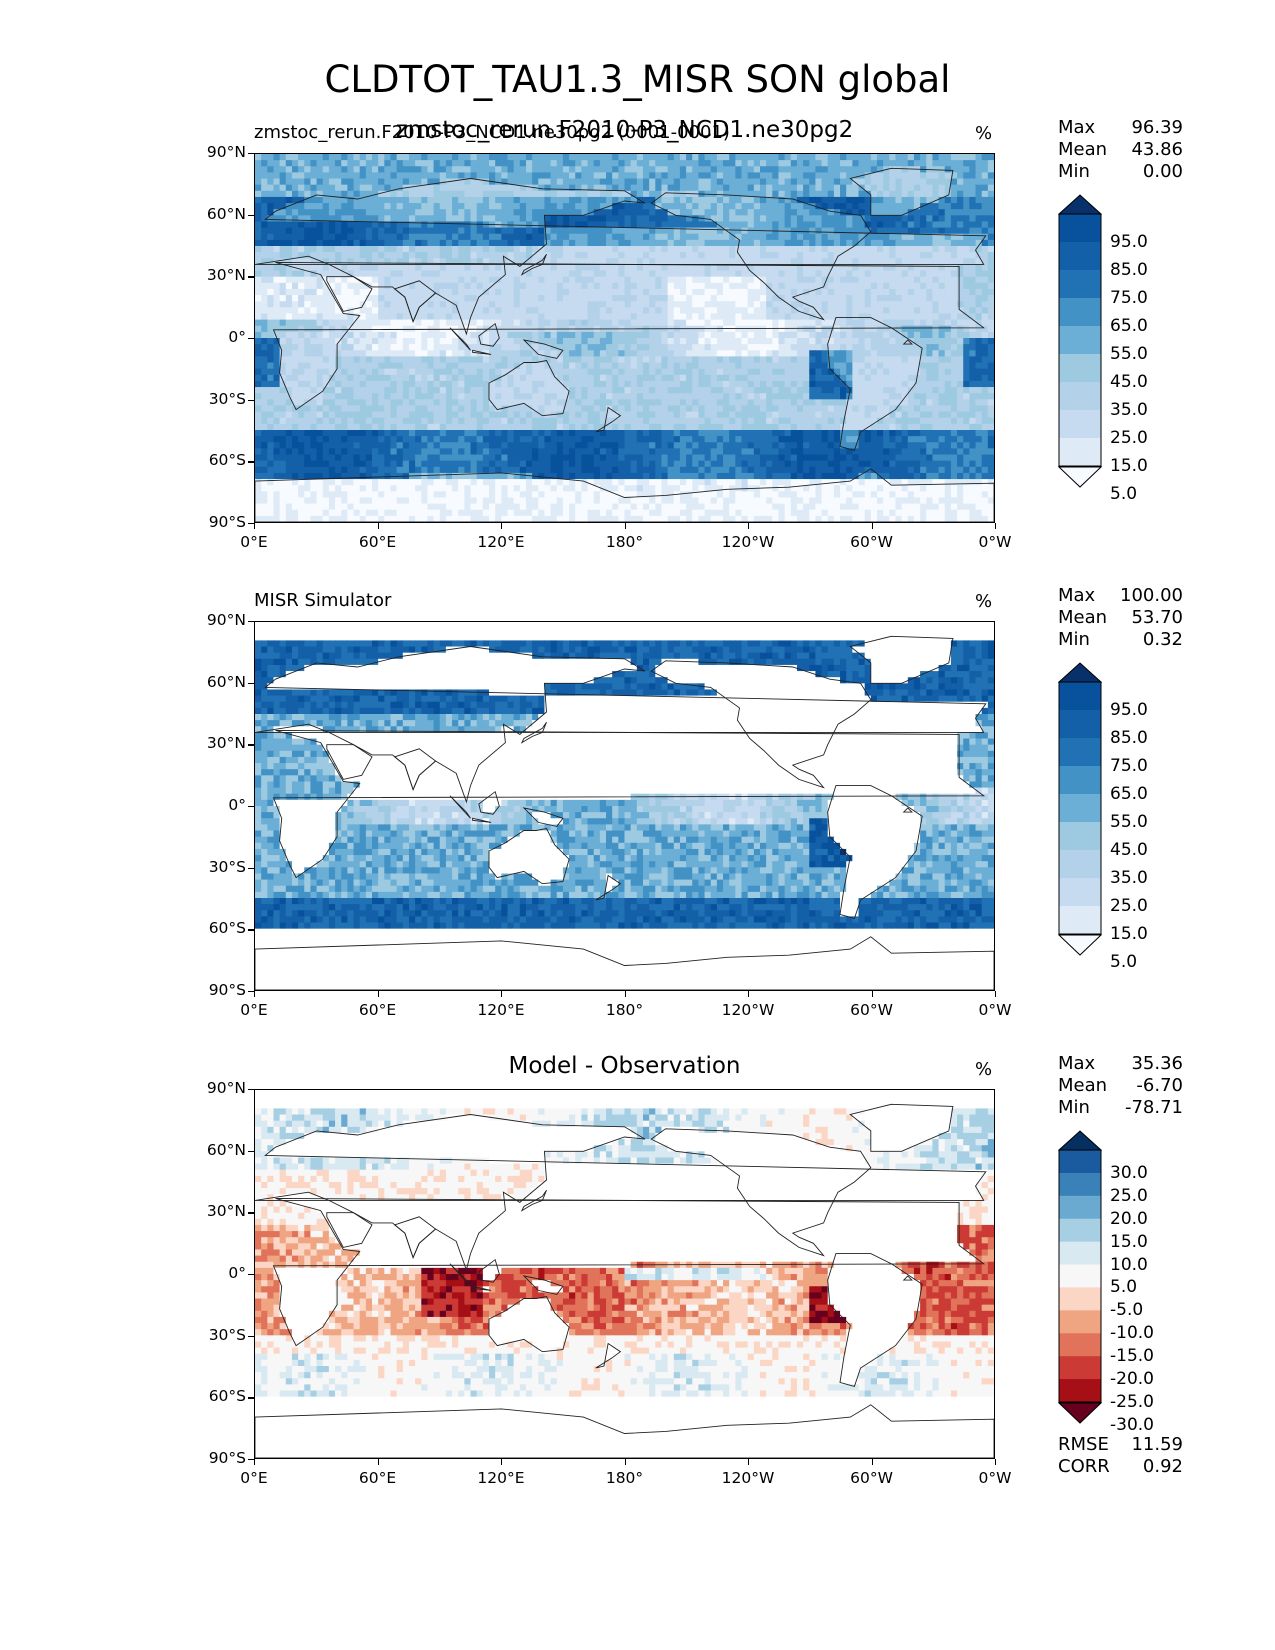 This screenshot has width=1275, height=1650. I want to click on stat-row-mean: Mean 53.70, so click(1120, 618).